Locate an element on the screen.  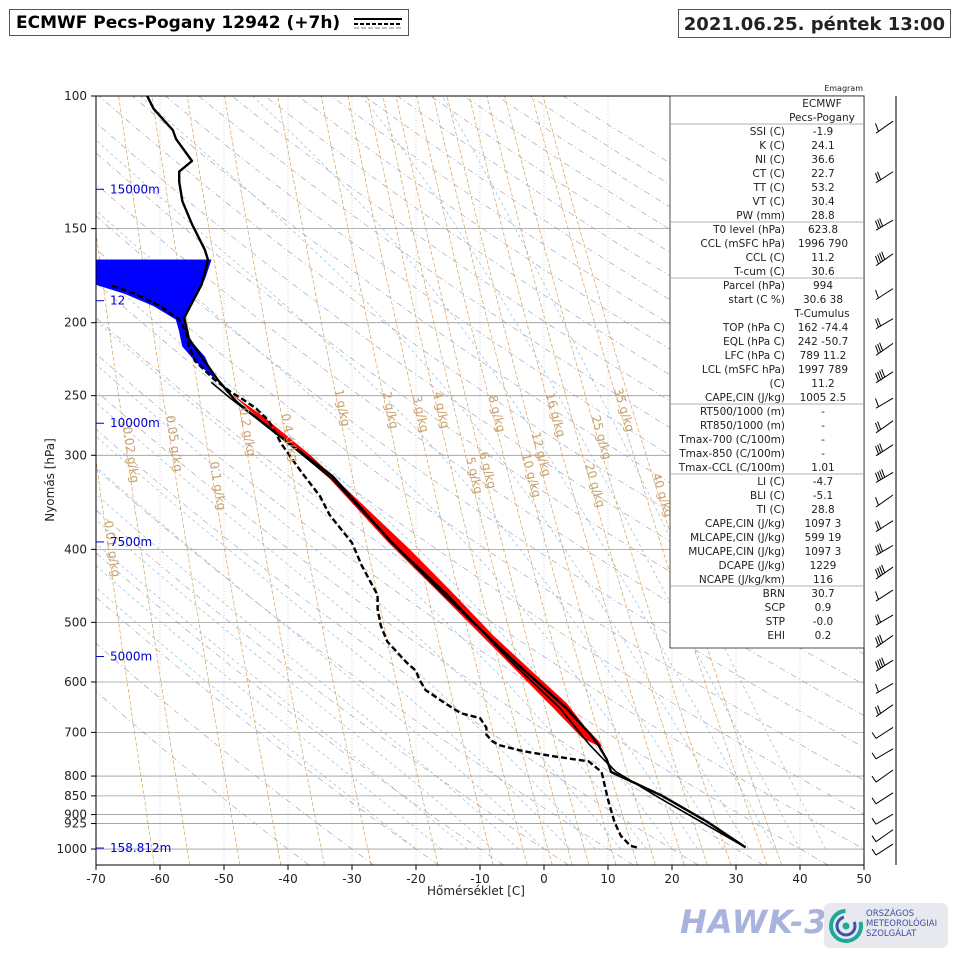
indices-table-value: 599 19 is located at coordinates (823, 538).